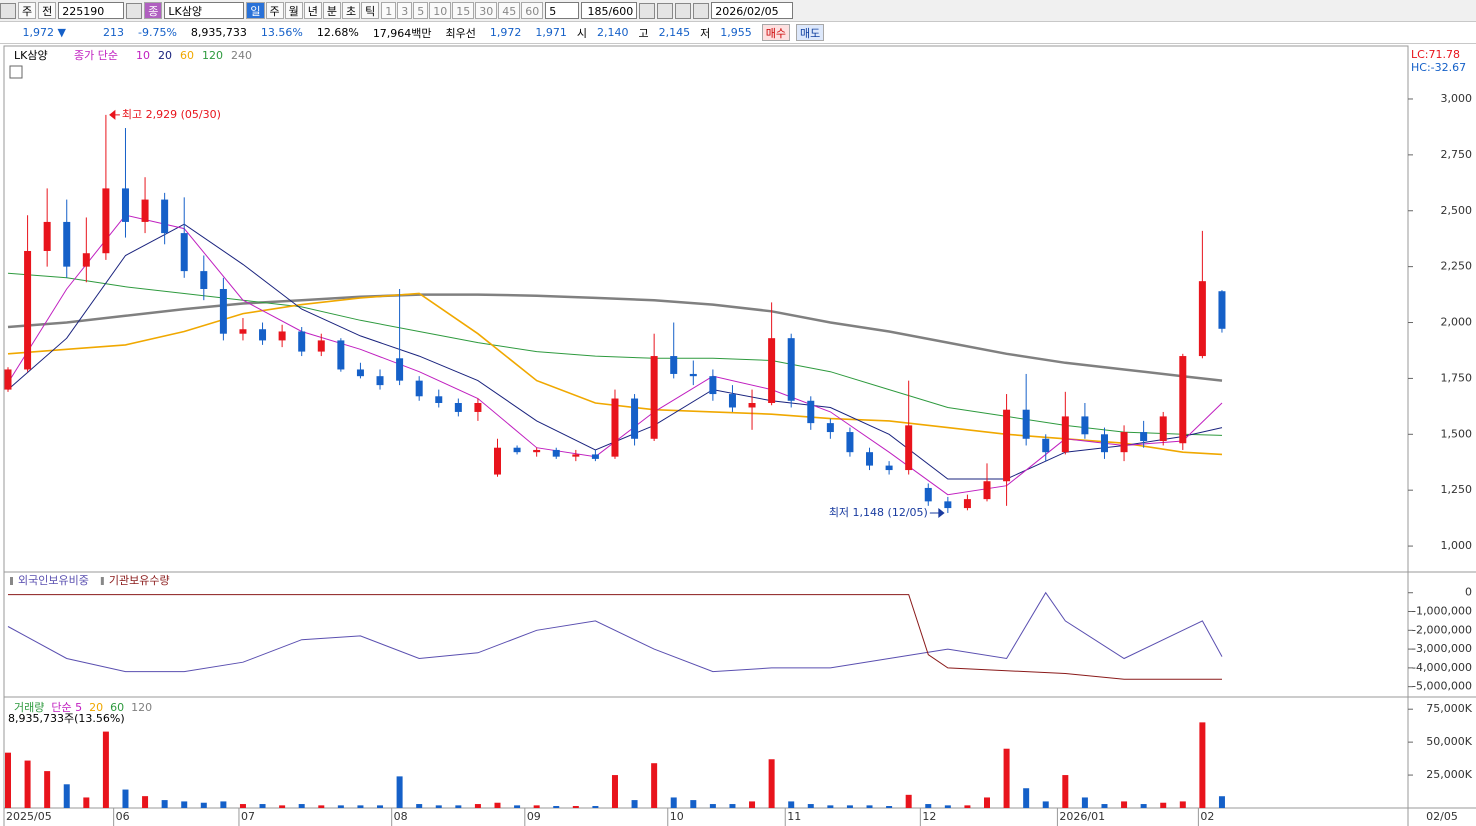 The width and height of the screenshot is (1476, 826). What do you see at coordinates (421, 10) in the screenshot?
I see `num-button: 5` at bounding box center [421, 10].